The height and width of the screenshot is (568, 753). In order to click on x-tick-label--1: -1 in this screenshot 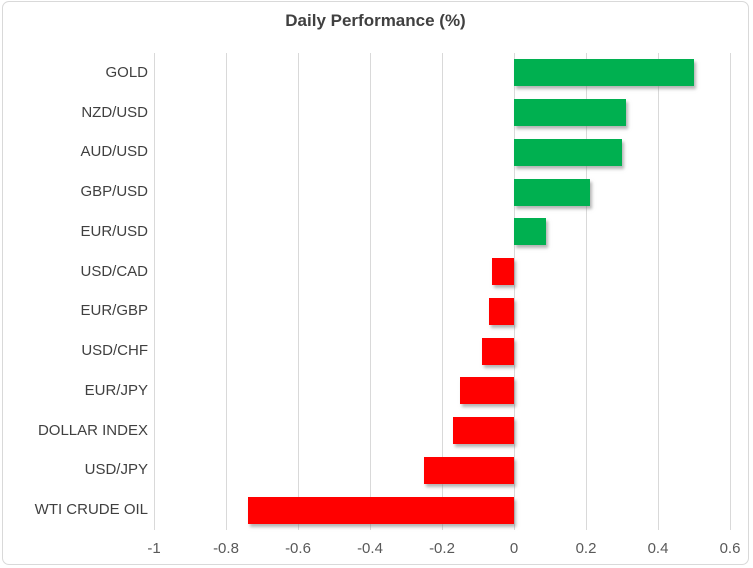, I will do `click(154, 548)`.